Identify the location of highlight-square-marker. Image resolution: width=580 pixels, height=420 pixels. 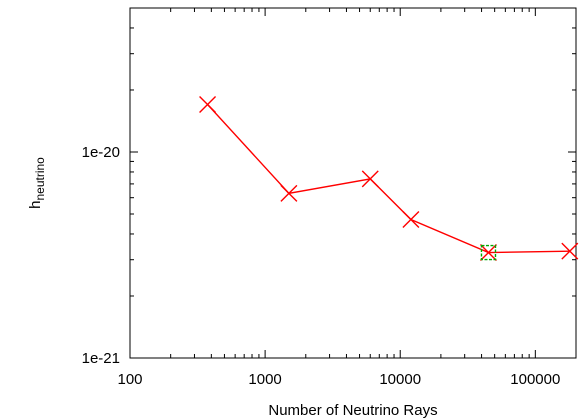
(488, 252).